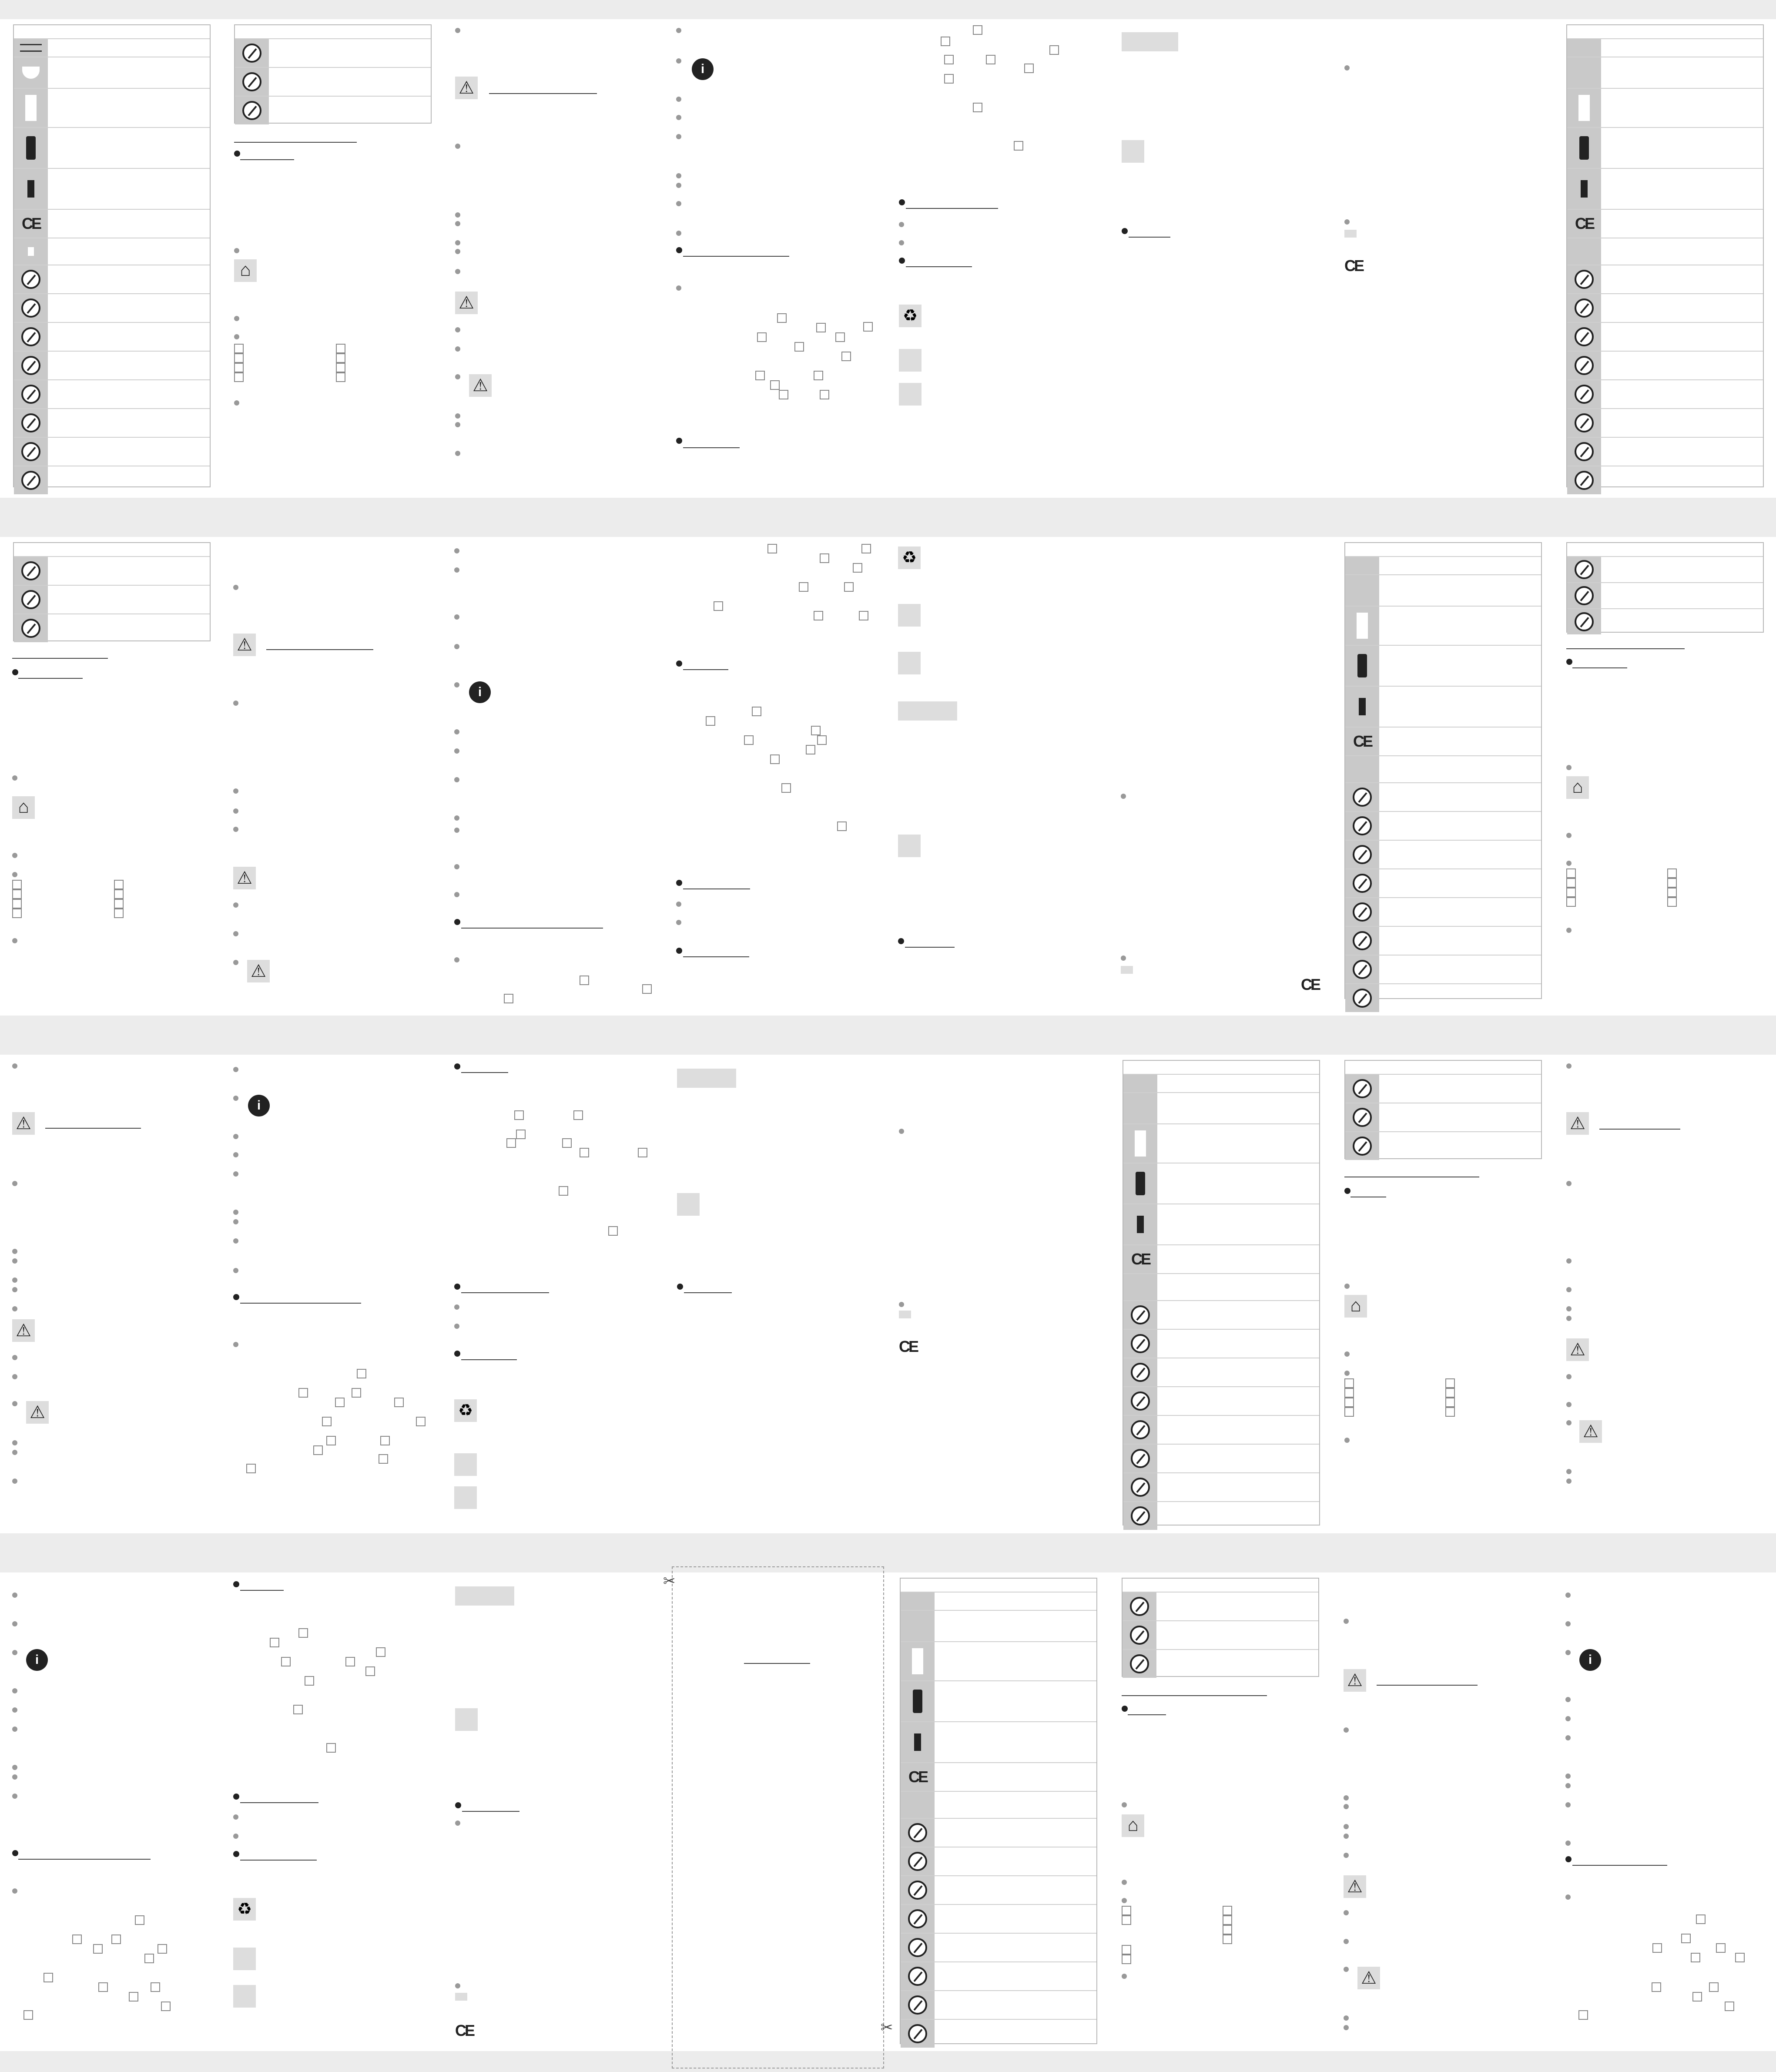 Image resolution: width=1776 pixels, height=2072 pixels. I want to click on label-icon, so click(31, 48).